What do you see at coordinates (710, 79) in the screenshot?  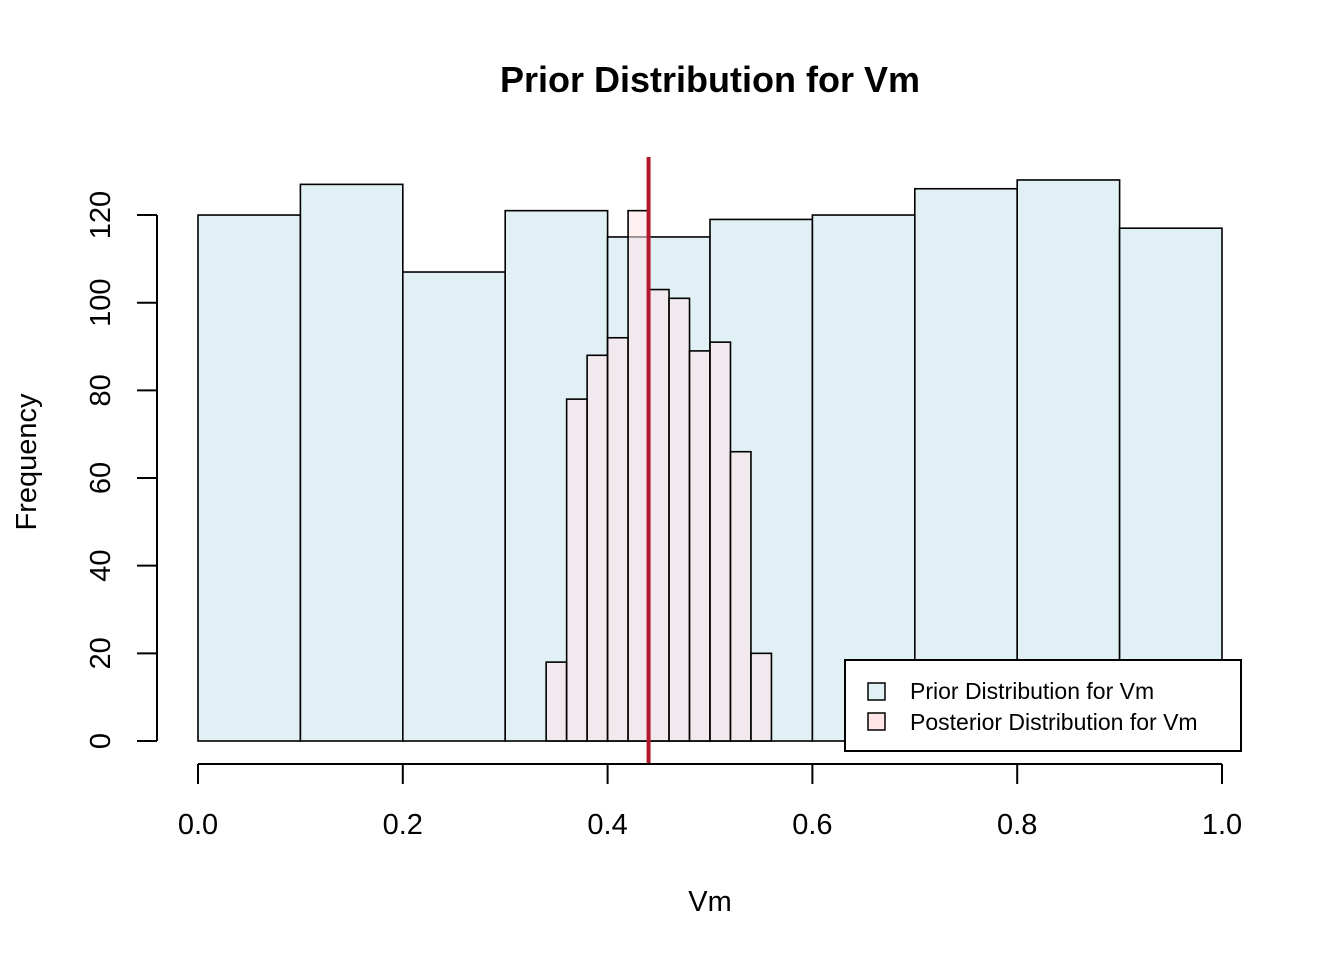 I see `chart-title: Prior Distribution for Vm` at bounding box center [710, 79].